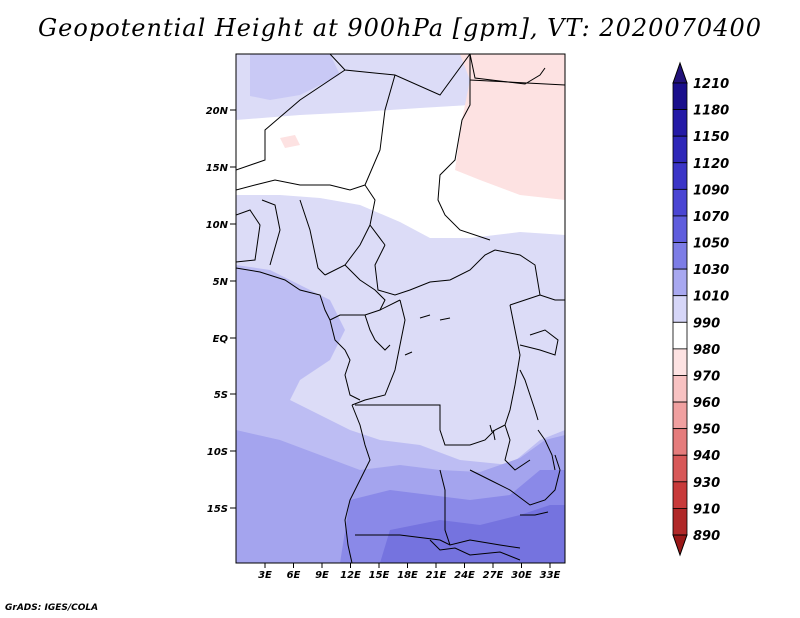 Image resolution: width=800 pixels, height=618 pixels. I want to click on colorbar-label: 950, so click(706, 430).